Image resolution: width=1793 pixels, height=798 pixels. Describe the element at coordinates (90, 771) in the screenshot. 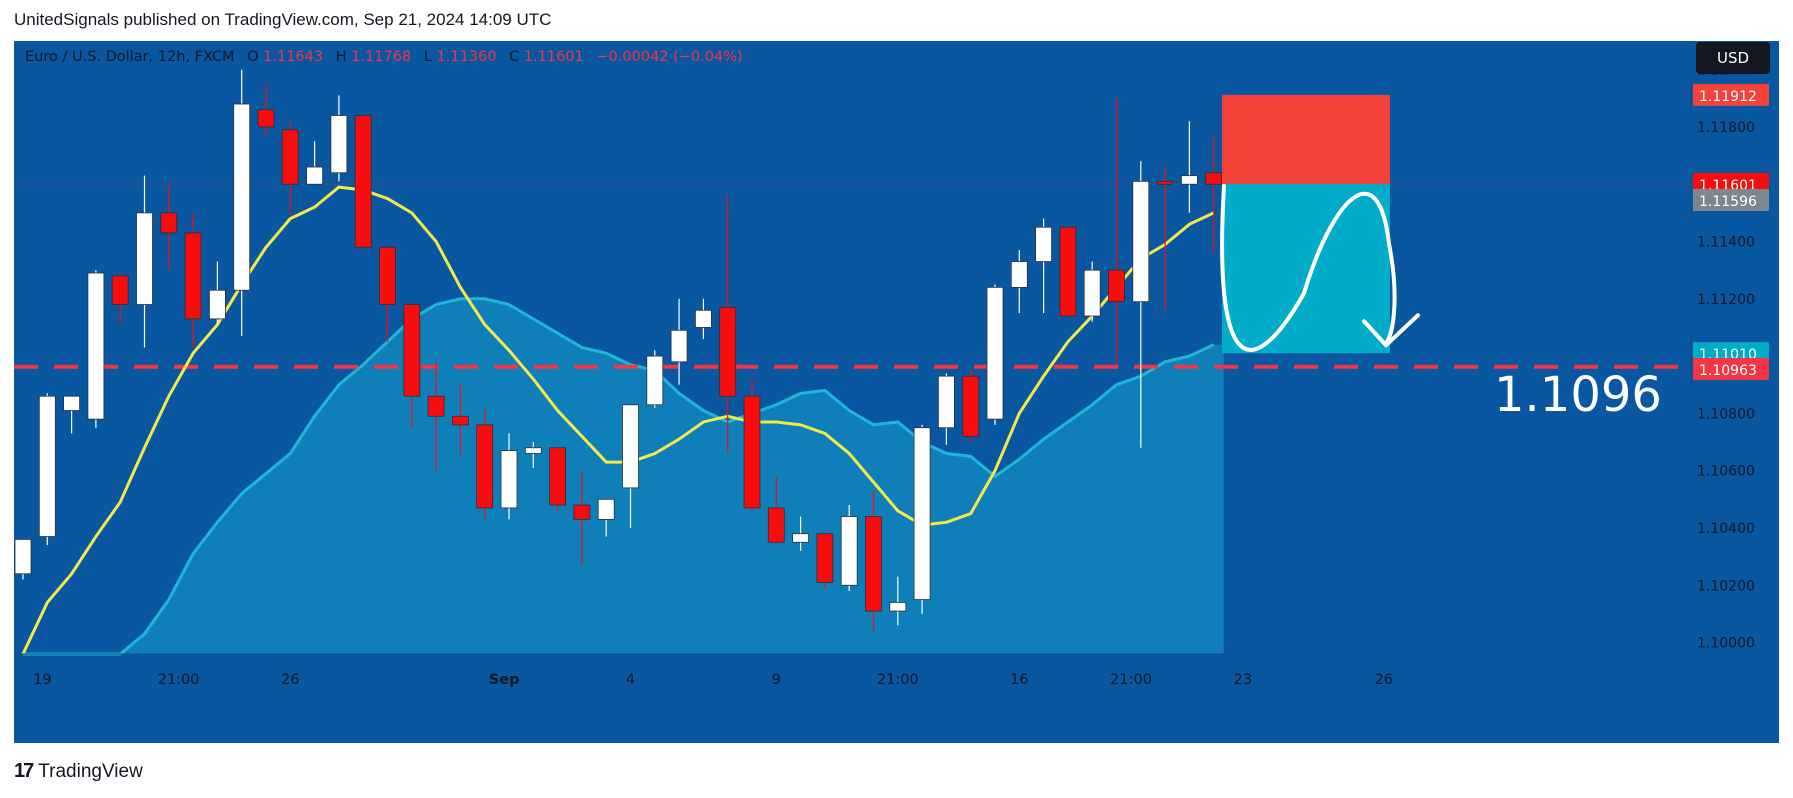

I see `tradingview-brand: TradingView` at that location.